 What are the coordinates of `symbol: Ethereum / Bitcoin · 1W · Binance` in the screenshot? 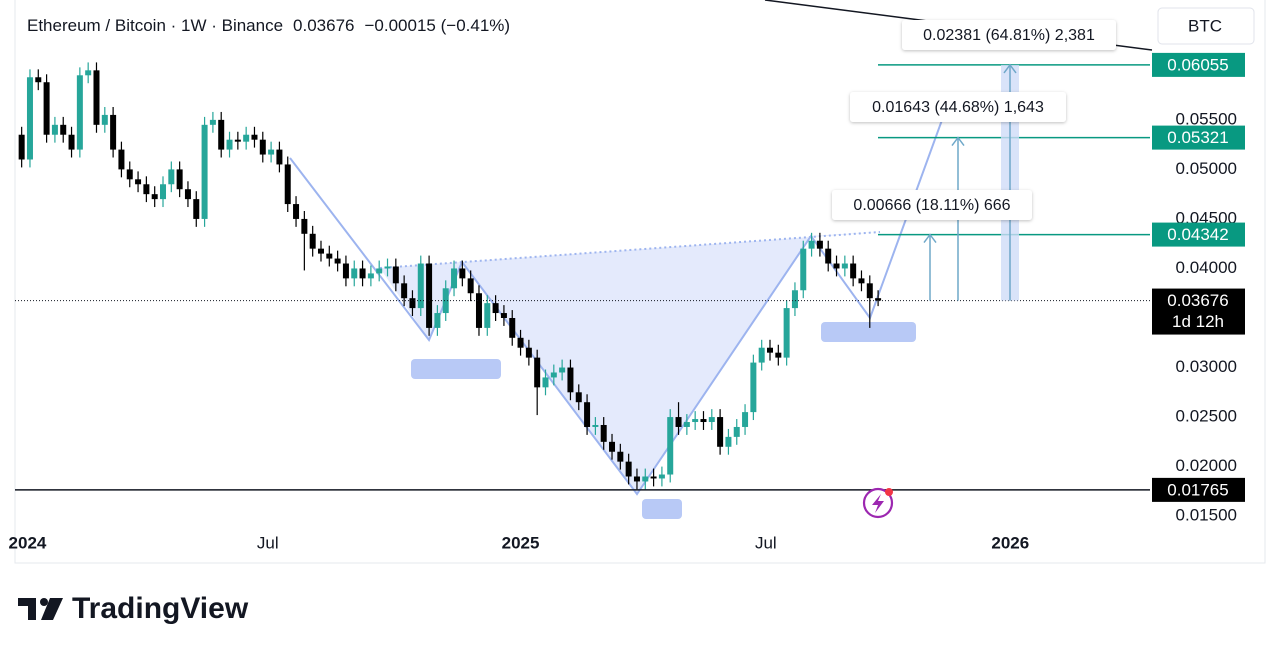 It's located at (155, 25).